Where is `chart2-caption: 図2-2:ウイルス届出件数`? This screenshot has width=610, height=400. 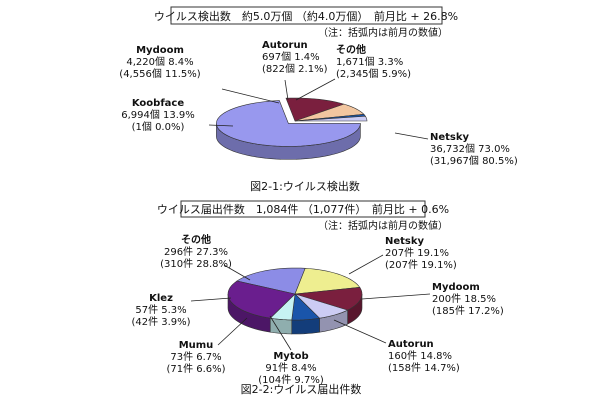
chart2-caption: 図2-2:ウイルス届出件数 is located at coordinates (301, 389).